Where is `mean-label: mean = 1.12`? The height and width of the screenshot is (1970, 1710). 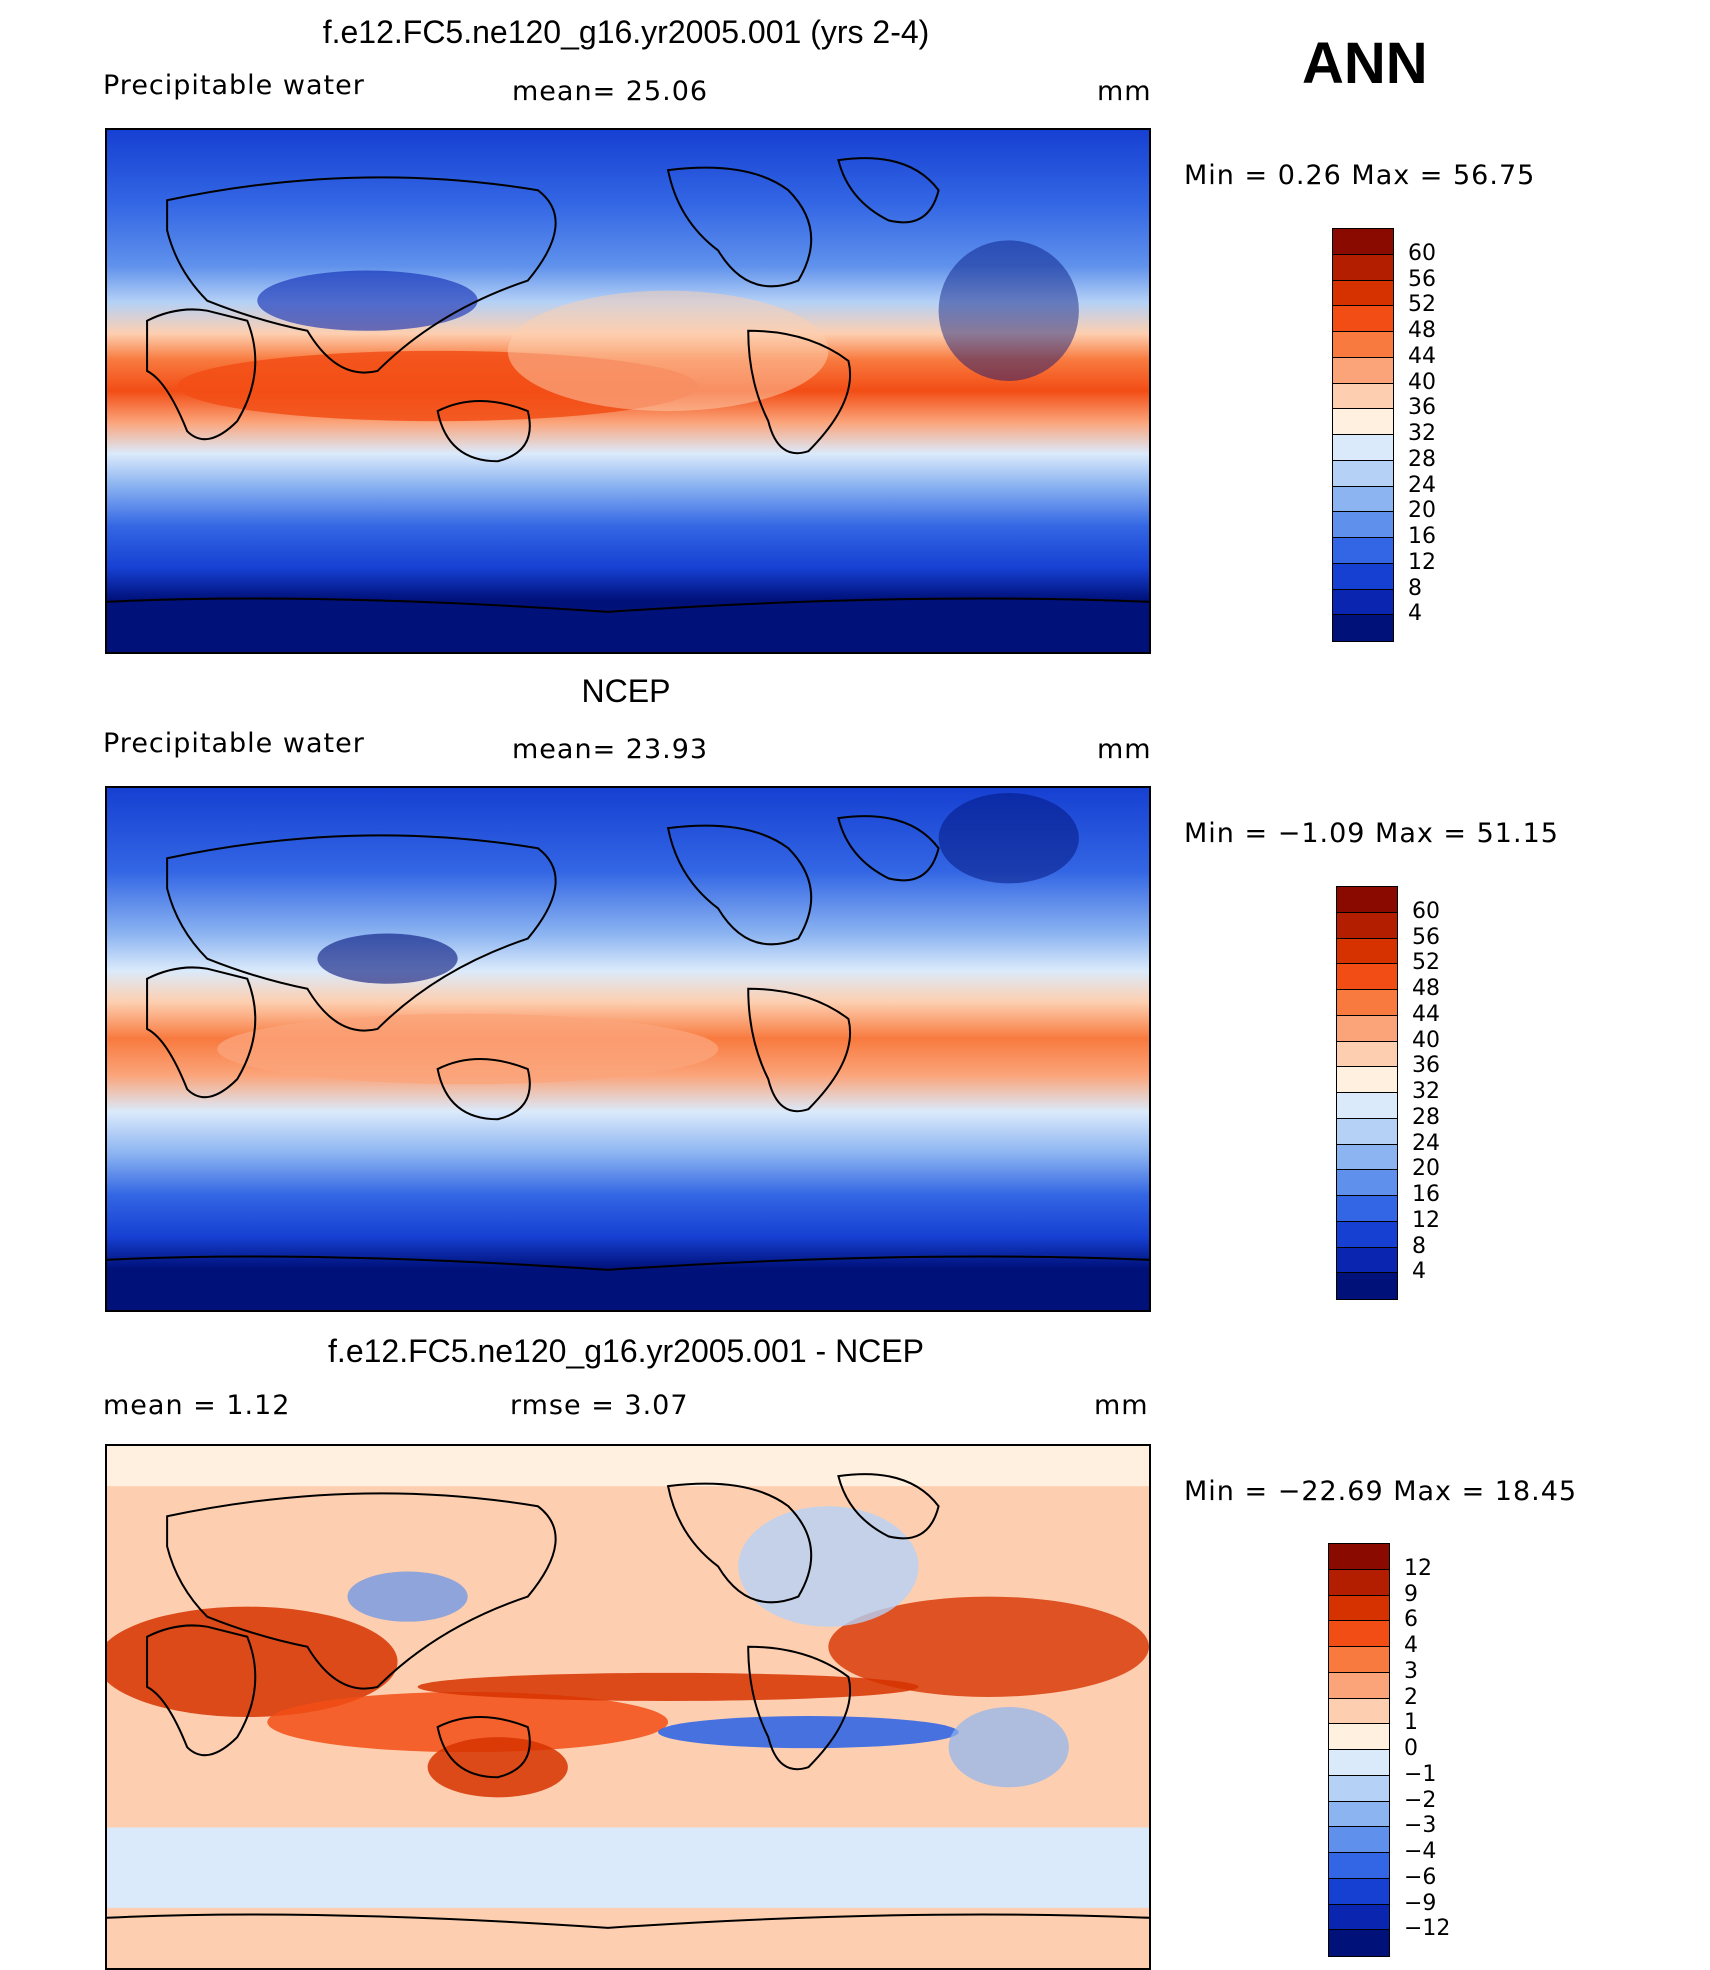 mean-label: mean = 1.12 is located at coordinates (197, 1405).